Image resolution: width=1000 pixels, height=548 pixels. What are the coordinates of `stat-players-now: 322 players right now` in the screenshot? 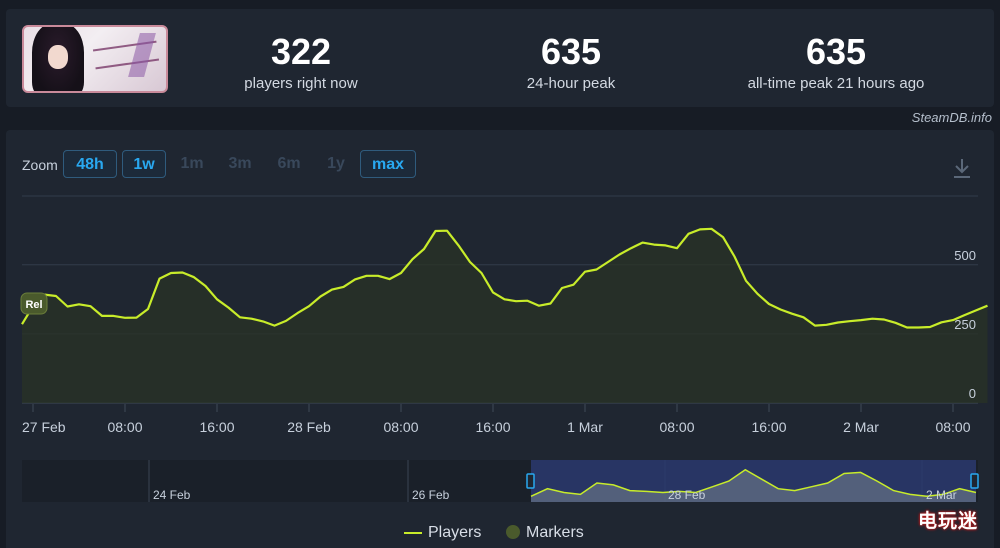 It's located at (301, 62).